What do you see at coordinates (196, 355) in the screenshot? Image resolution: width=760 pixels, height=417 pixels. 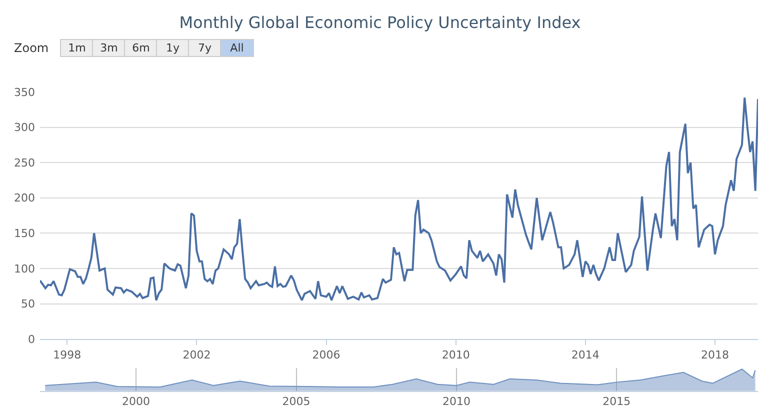 I see `x-tick-label: 2002` at bounding box center [196, 355].